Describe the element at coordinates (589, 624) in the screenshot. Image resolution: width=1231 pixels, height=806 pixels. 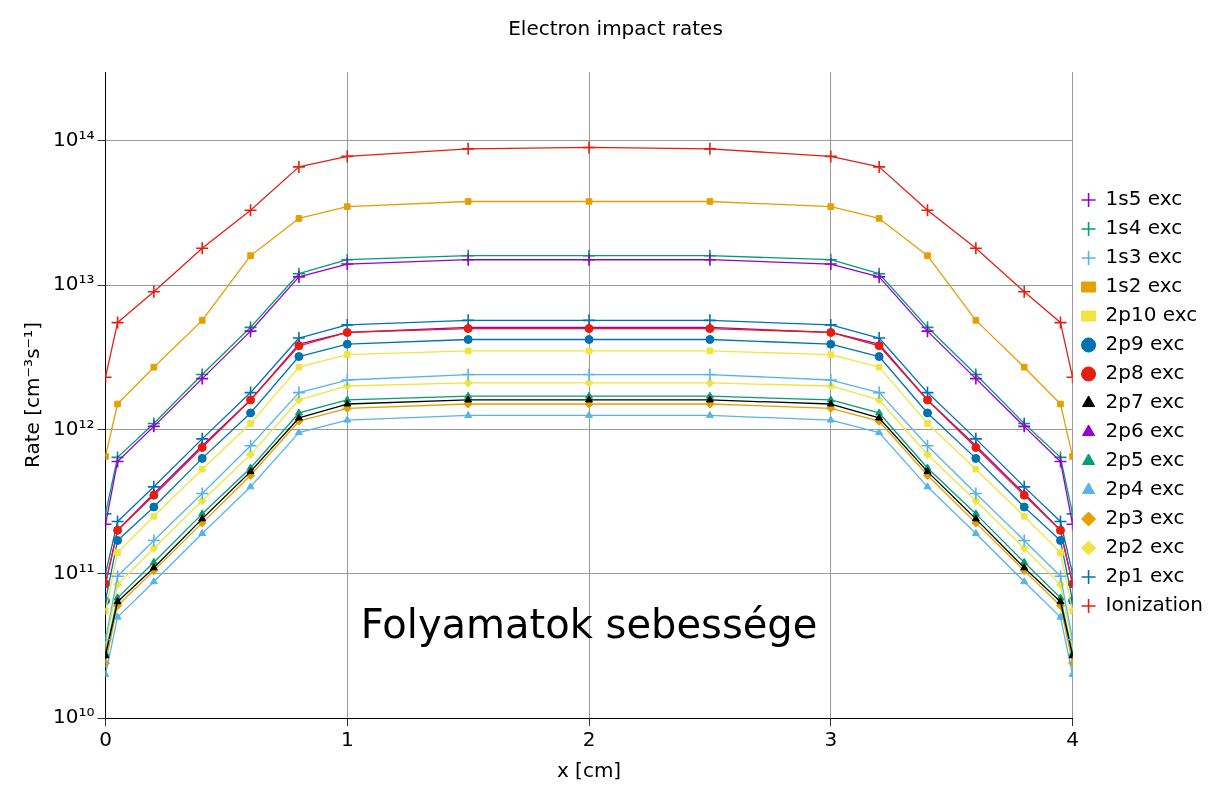
I see `annotation: Folyamatok sebessége` at that location.